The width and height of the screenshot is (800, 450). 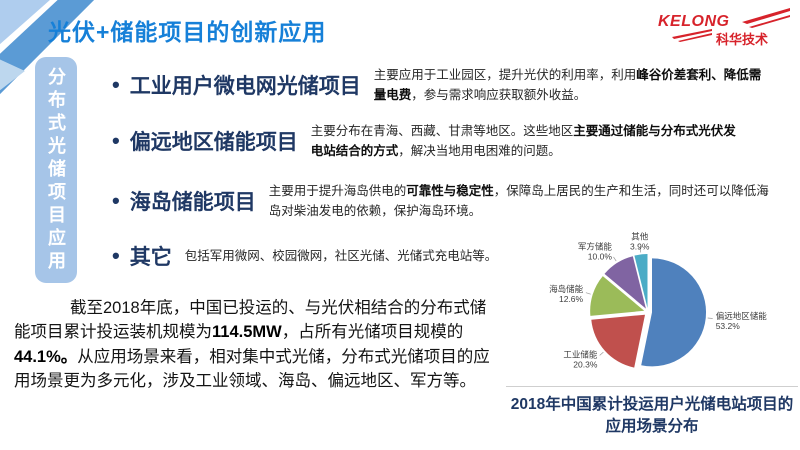 What do you see at coordinates (580, 359) in the screenshot?
I see `pie-slice-label: 工业储能 20.3%` at bounding box center [580, 359].